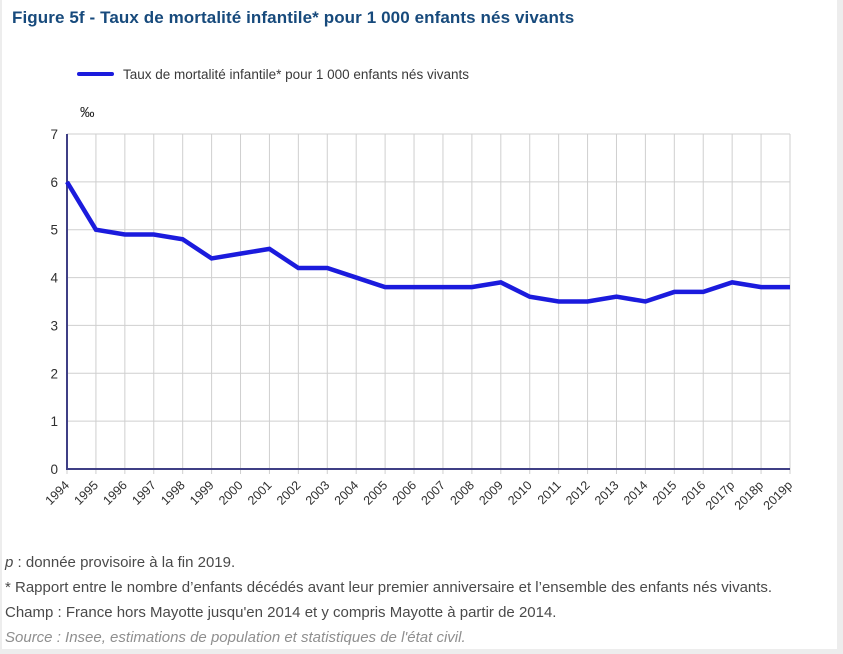  What do you see at coordinates (115, 493) in the screenshot?
I see `x-tick-label: 1996` at bounding box center [115, 493].